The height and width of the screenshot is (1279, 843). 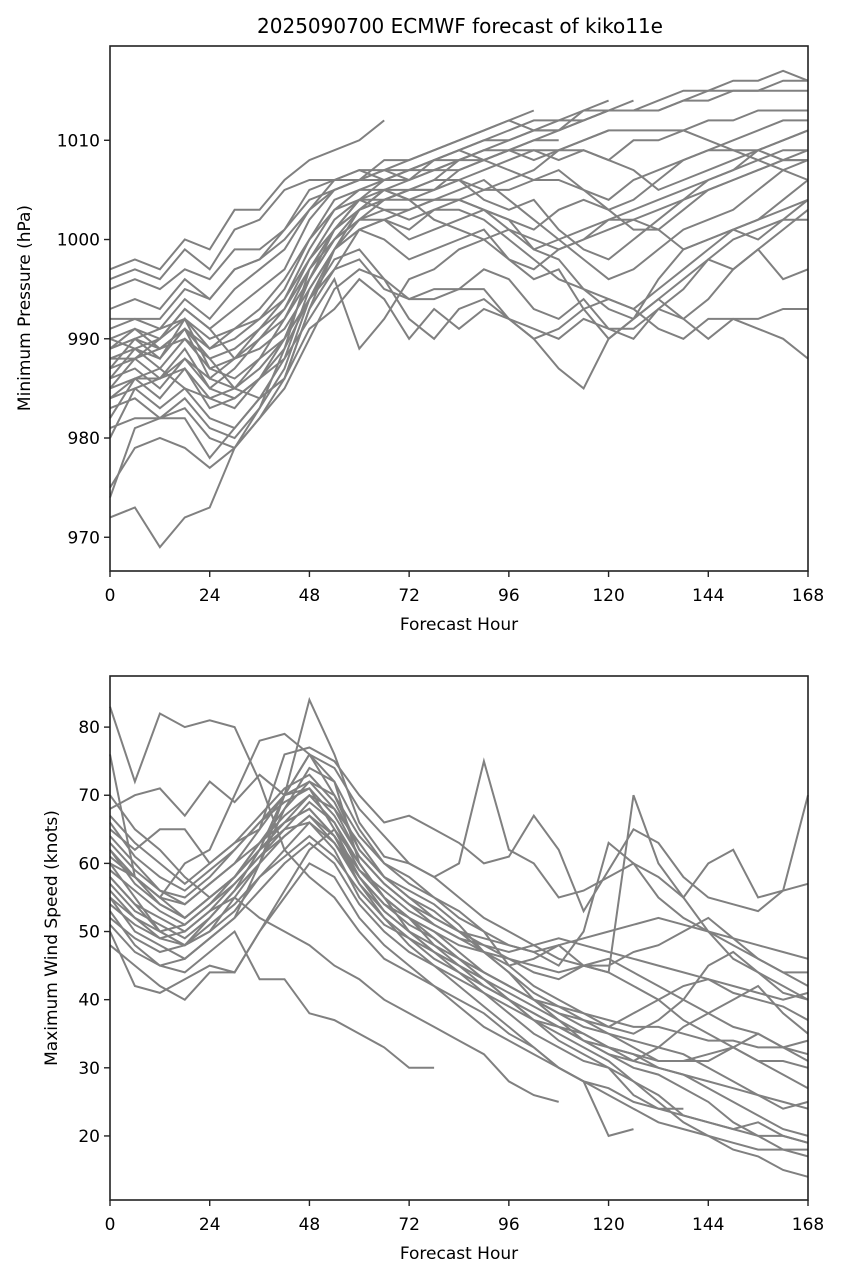 What do you see at coordinates (459, 625) in the screenshot?
I see `pressure-x-label: Forecast Hour` at bounding box center [459, 625].